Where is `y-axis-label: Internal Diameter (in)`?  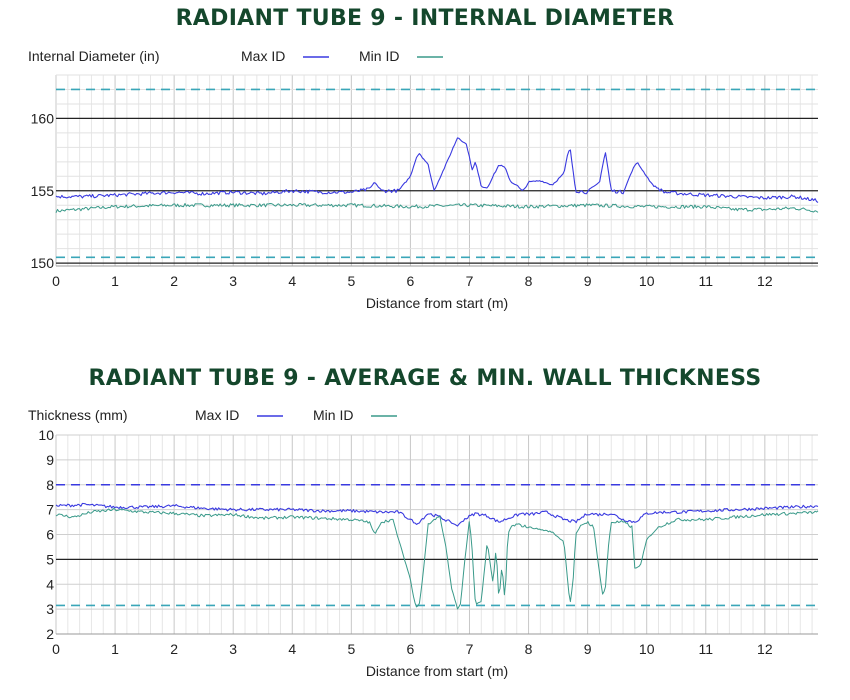 y-axis-label: Internal Diameter (in) is located at coordinates (94, 56).